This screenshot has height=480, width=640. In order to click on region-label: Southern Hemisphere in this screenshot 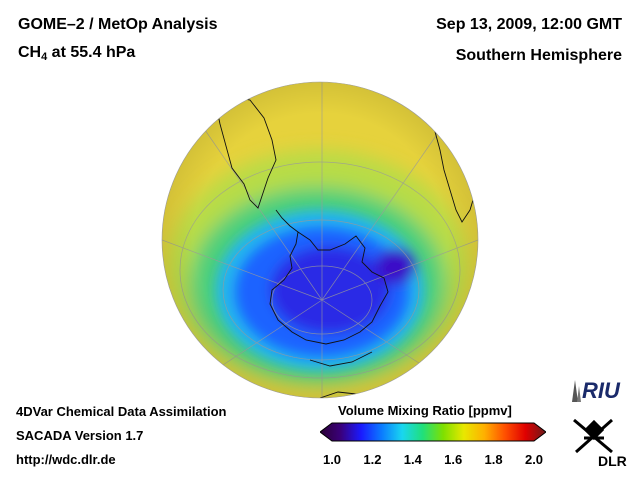, I will do `click(538, 55)`.